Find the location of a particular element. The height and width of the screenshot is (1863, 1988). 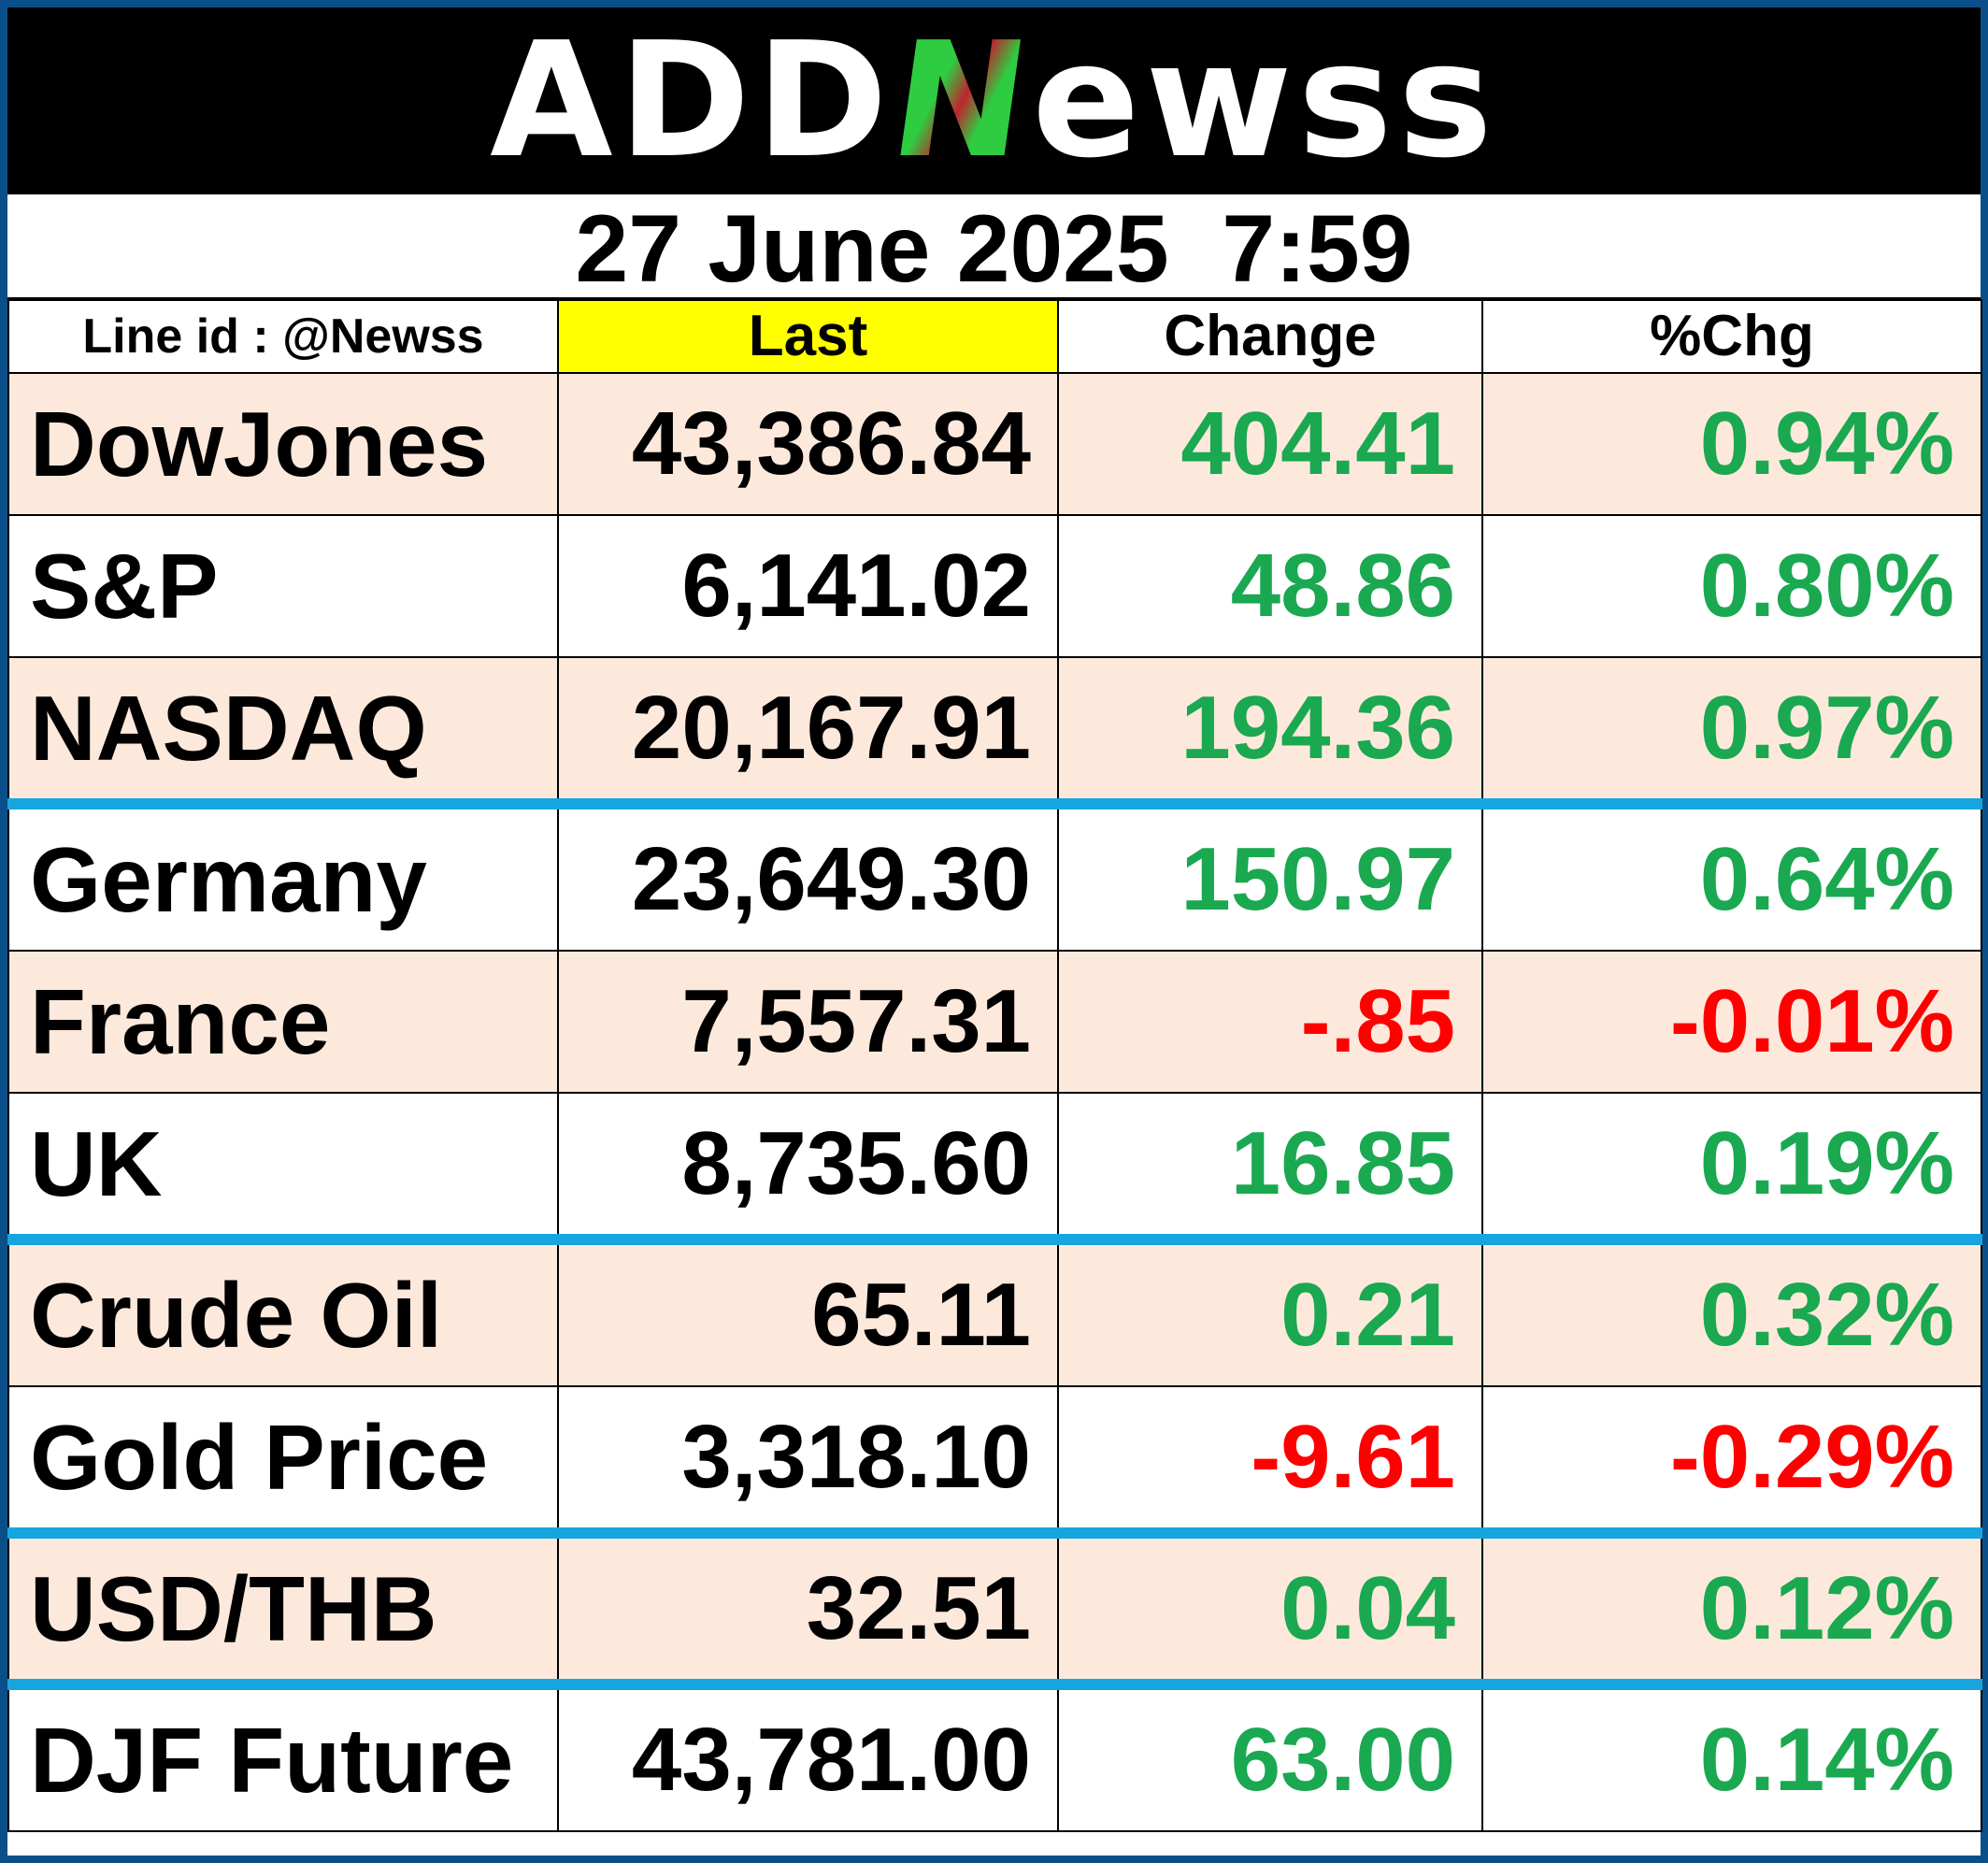

table-row: NASDAQ 20,167.91 194.36 0.97% is located at coordinates (995, 731).